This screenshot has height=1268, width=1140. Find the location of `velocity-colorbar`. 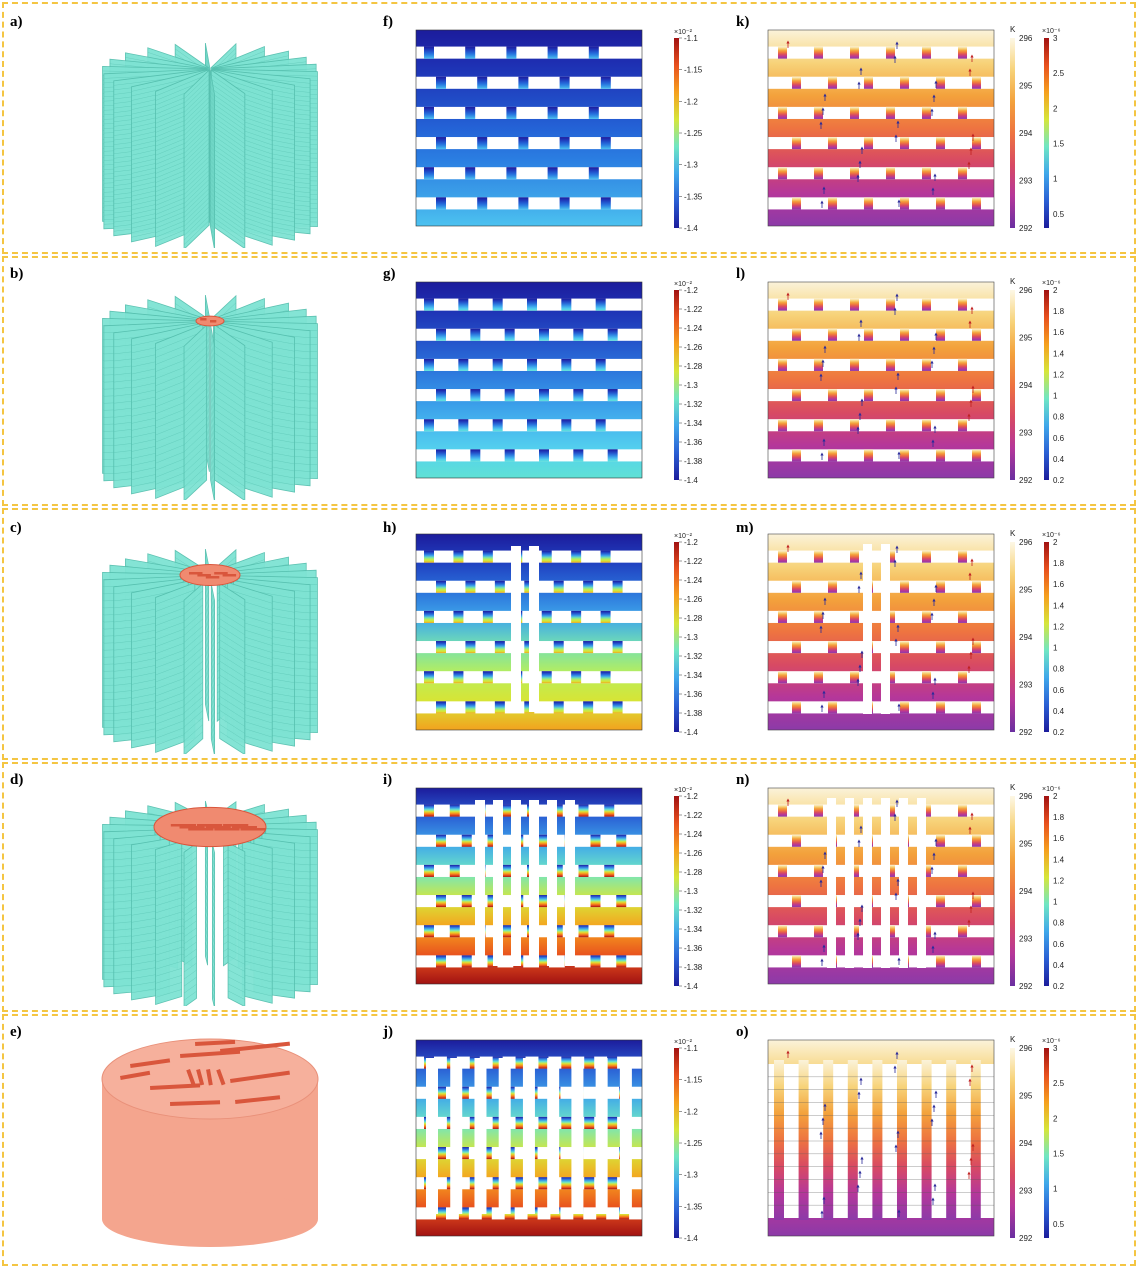

velocity-colorbar is located at coordinates (1046, 133).